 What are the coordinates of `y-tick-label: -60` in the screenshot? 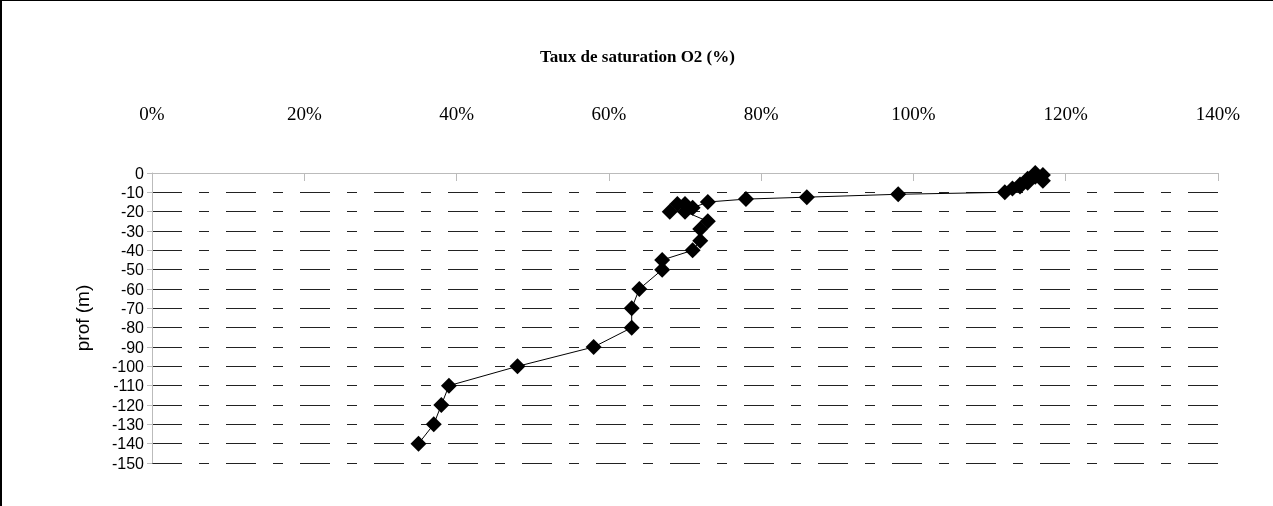 It's located at (132, 289).